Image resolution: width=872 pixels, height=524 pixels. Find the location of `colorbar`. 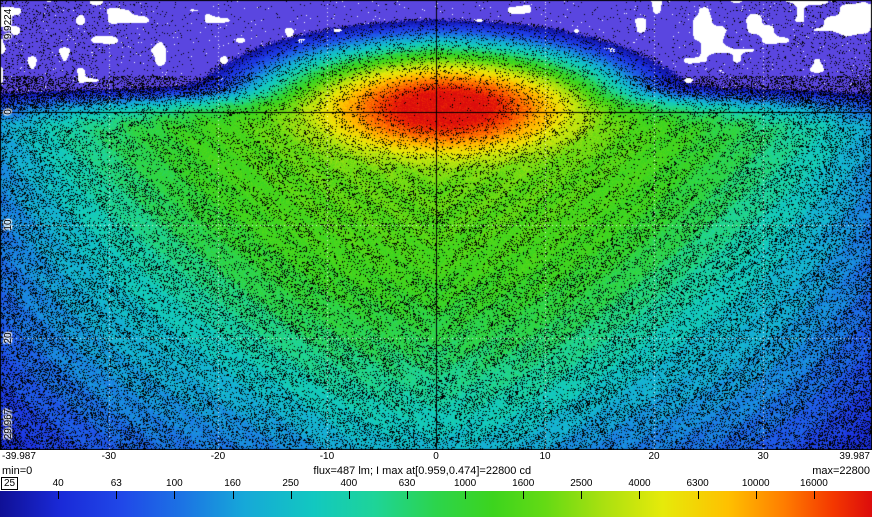

colorbar is located at coordinates (436, 504).